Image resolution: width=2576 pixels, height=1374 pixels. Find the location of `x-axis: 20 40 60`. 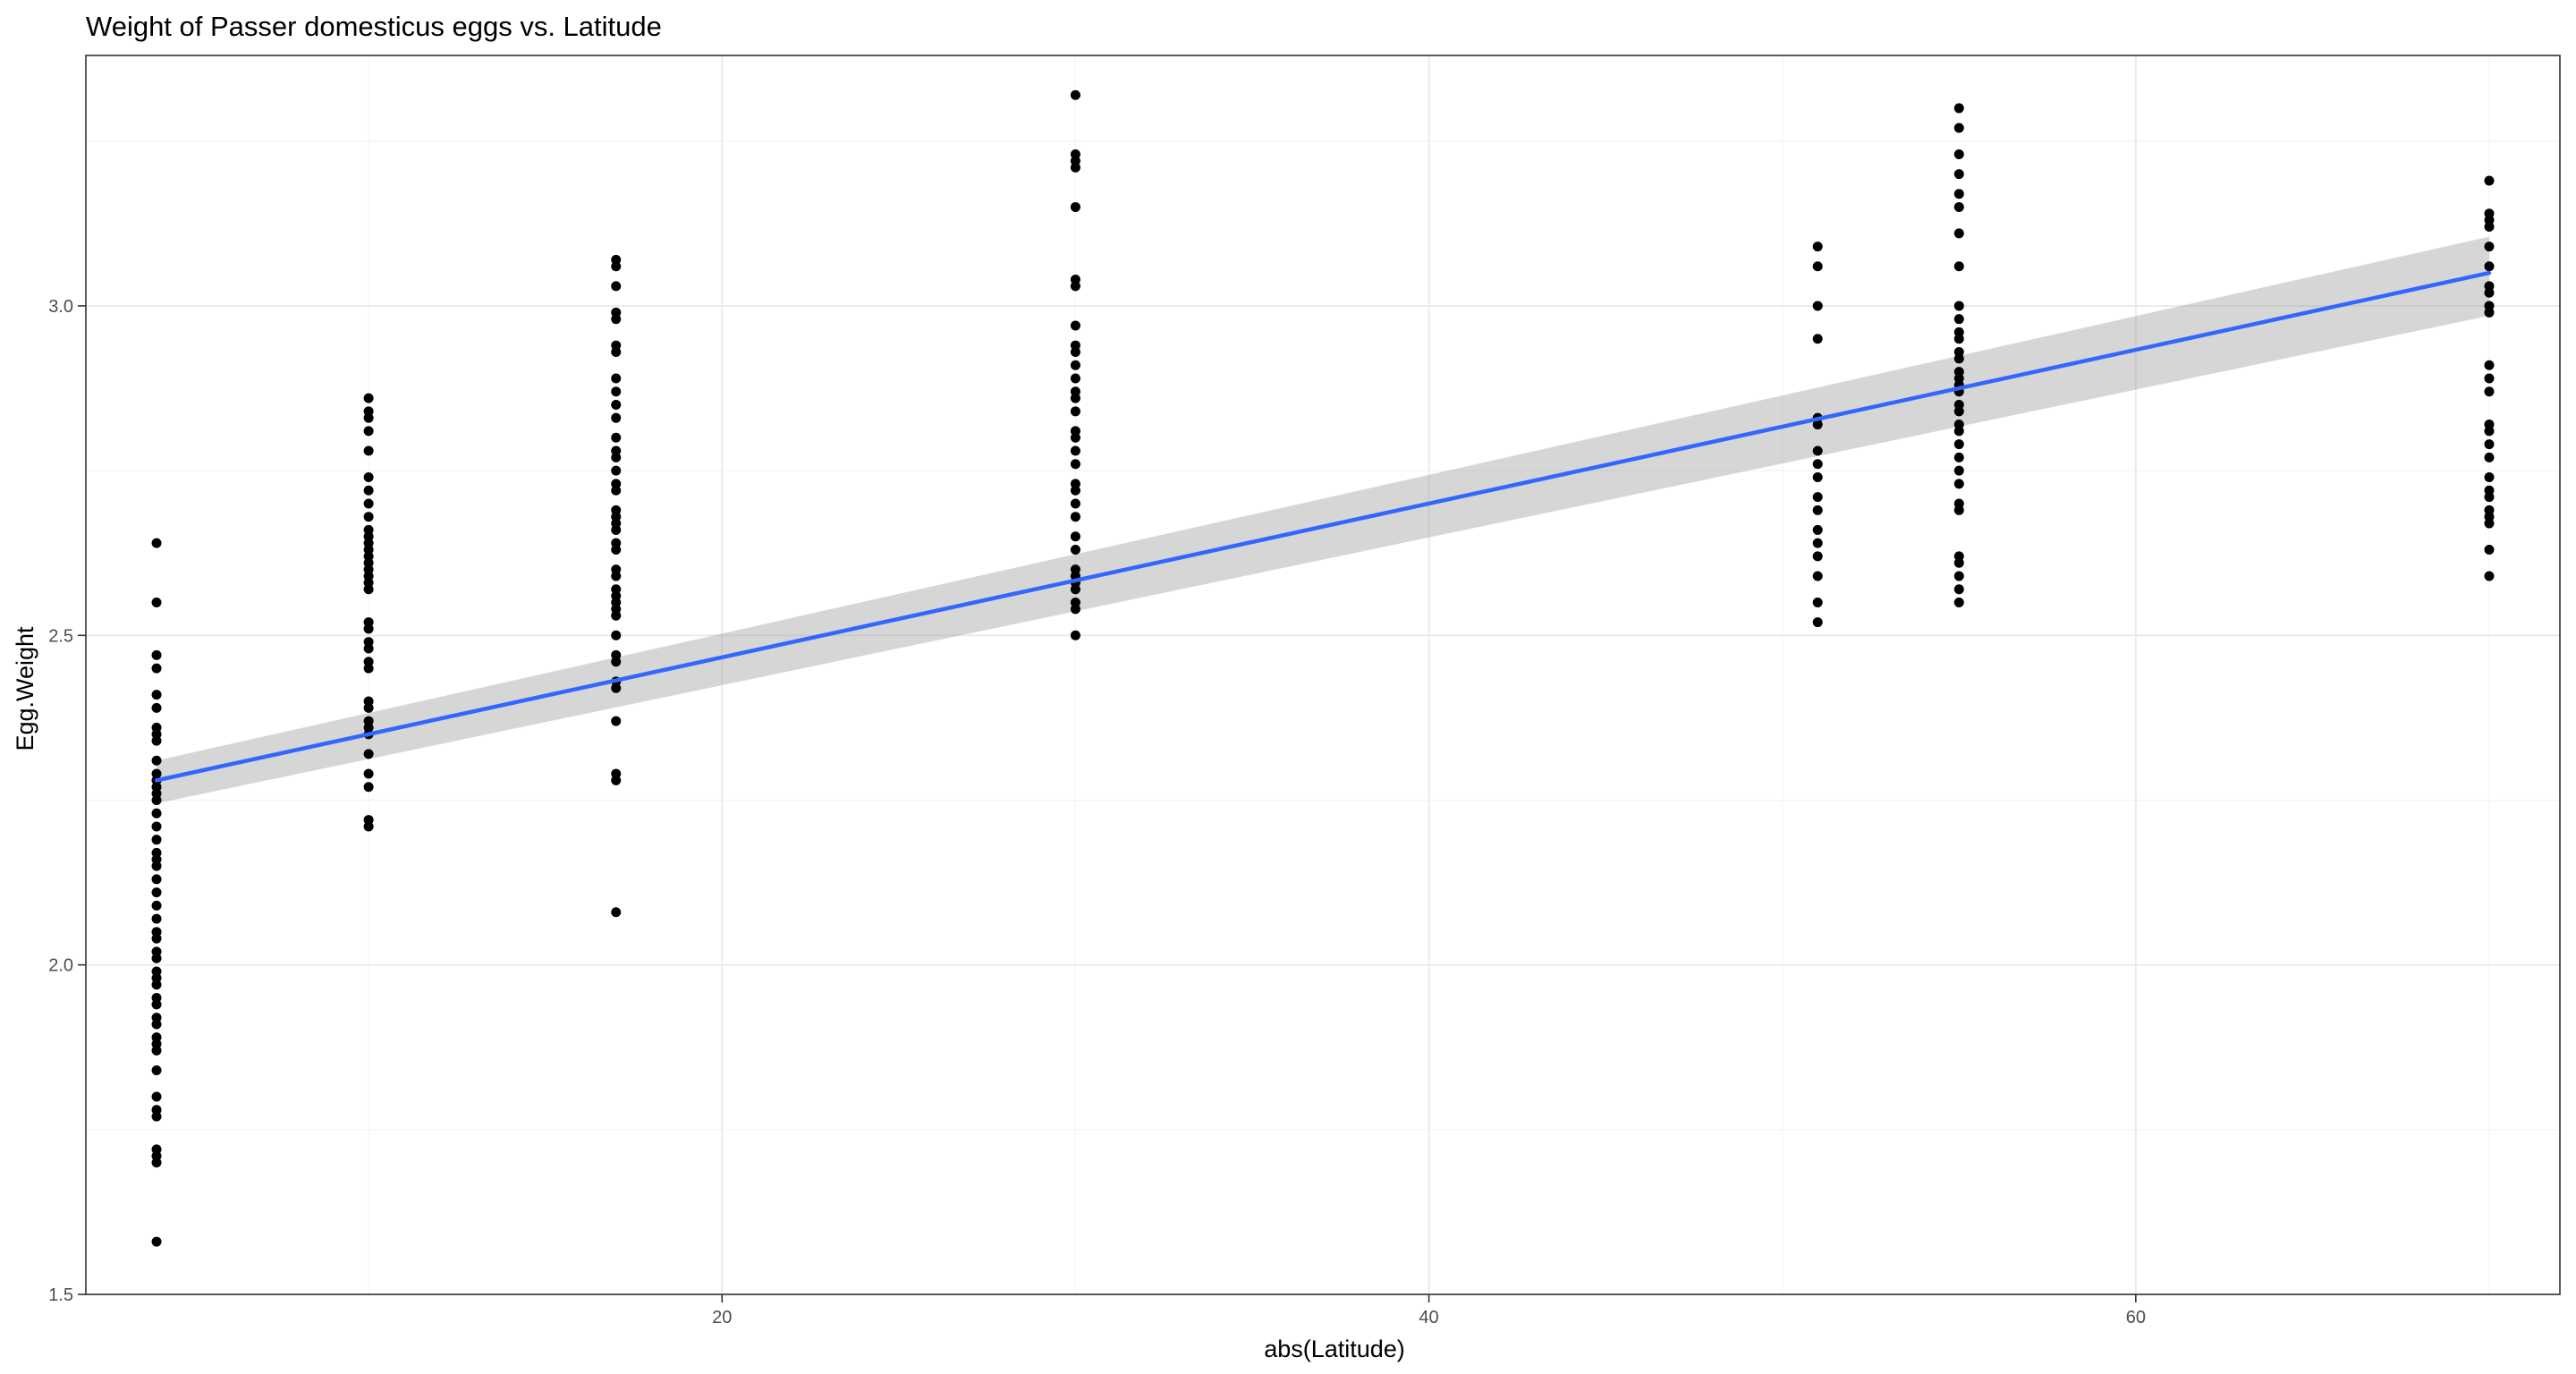

x-axis: 20 40 60 is located at coordinates (1429, 1310).